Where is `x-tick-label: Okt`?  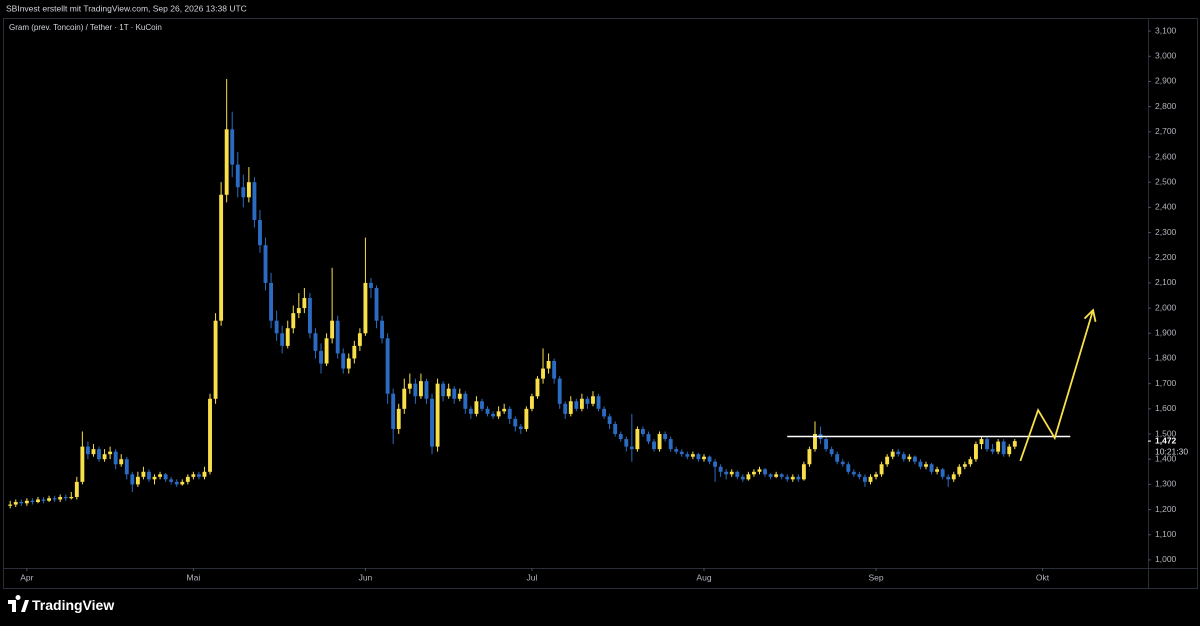 x-tick-label: Okt is located at coordinates (1043, 577).